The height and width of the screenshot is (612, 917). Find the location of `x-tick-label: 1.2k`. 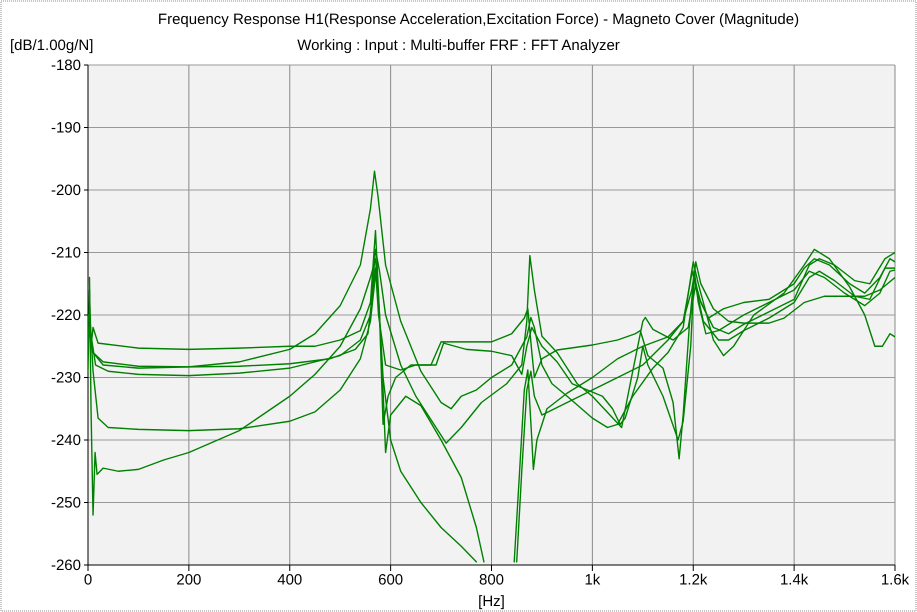

x-tick-label: 1.2k is located at coordinates (693, 580).